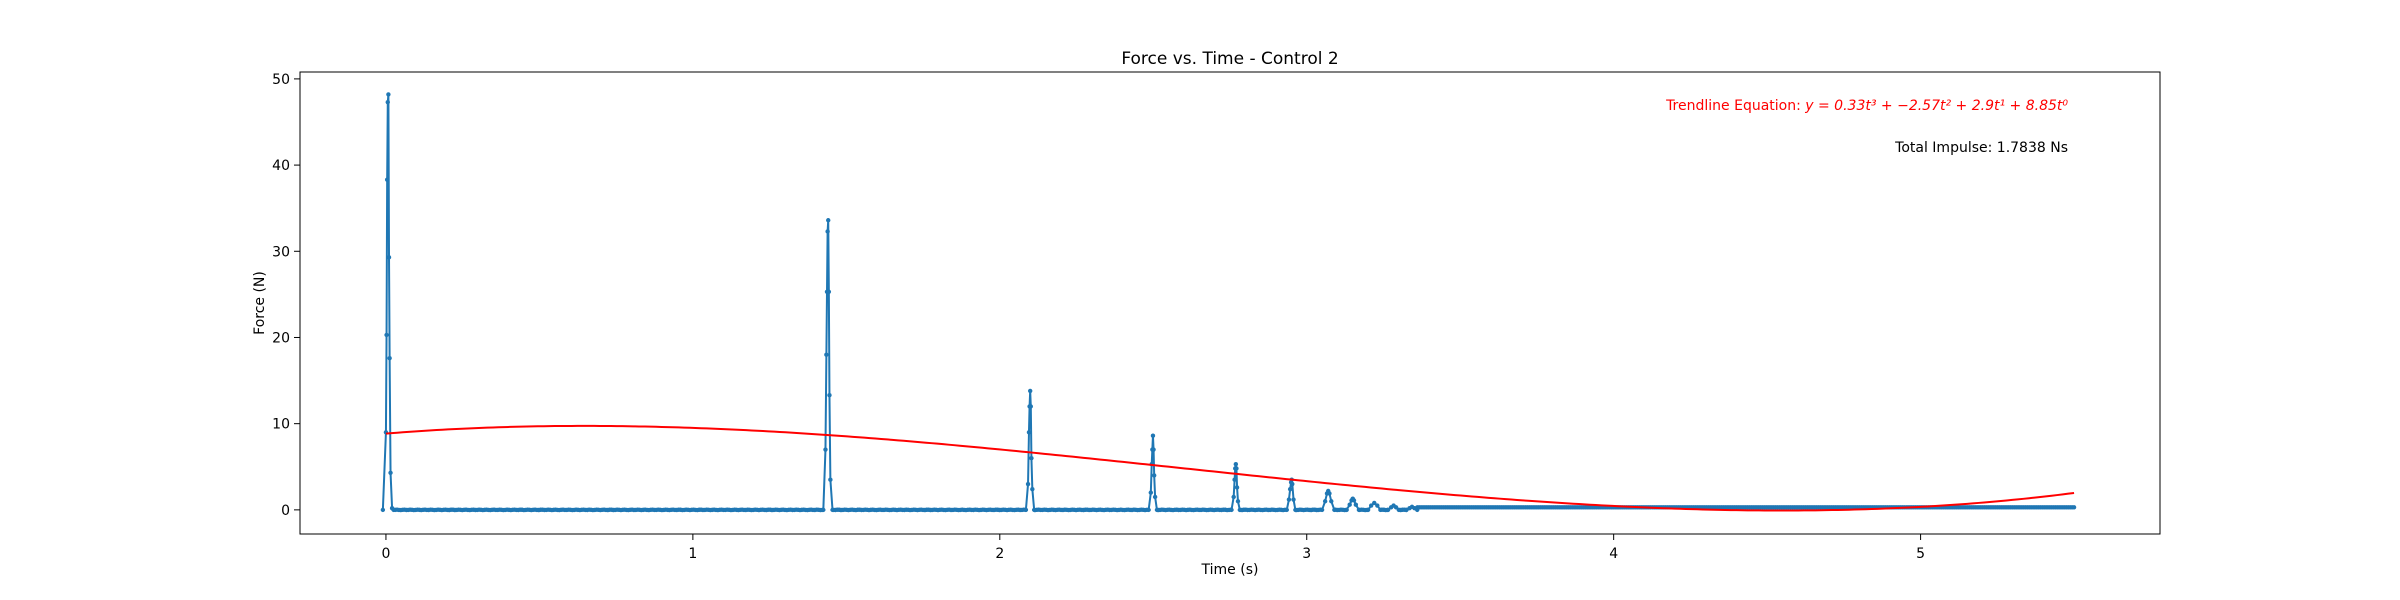 The image size is (2400, 600). I want to click on x-tick-label: 4, so click(1613, 554).